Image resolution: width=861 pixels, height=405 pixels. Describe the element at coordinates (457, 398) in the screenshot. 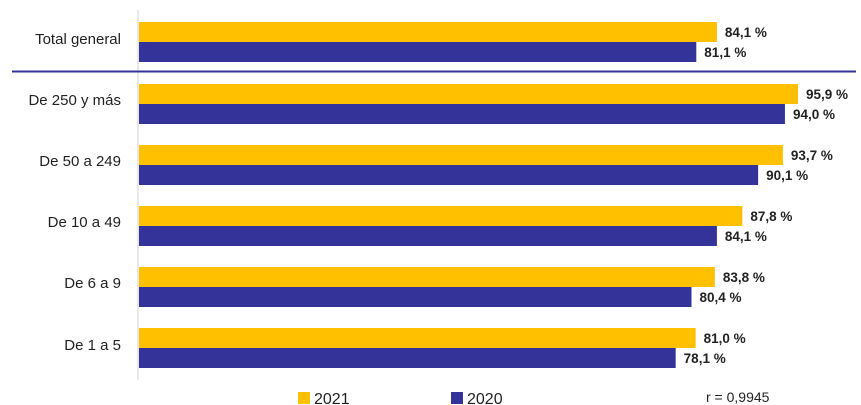

I see `legend-swatch-2020` at that location.